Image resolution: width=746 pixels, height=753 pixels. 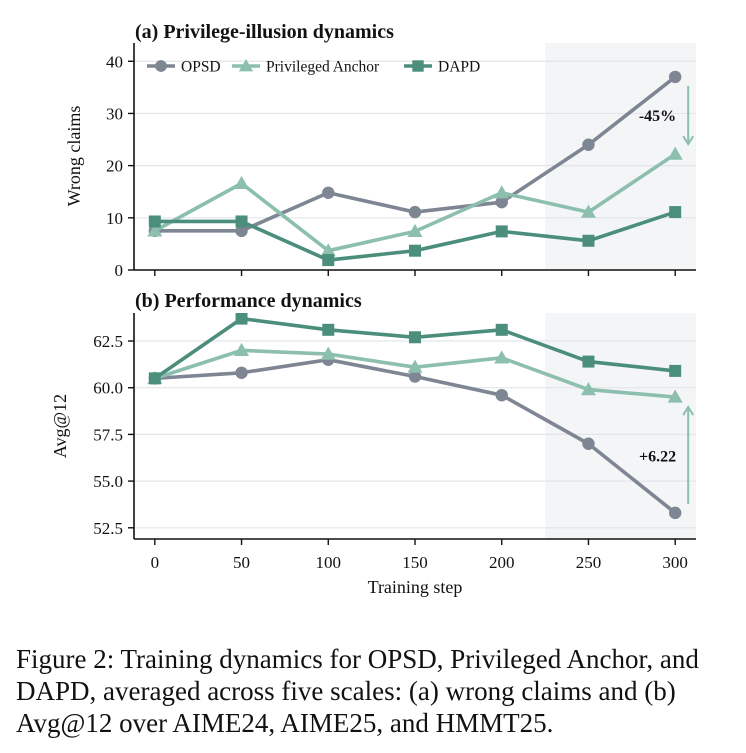 What do you see at coordinates (459, 67) in the screenshot?
I see `legend-label: DAPD` at bounding box center [459, 67].